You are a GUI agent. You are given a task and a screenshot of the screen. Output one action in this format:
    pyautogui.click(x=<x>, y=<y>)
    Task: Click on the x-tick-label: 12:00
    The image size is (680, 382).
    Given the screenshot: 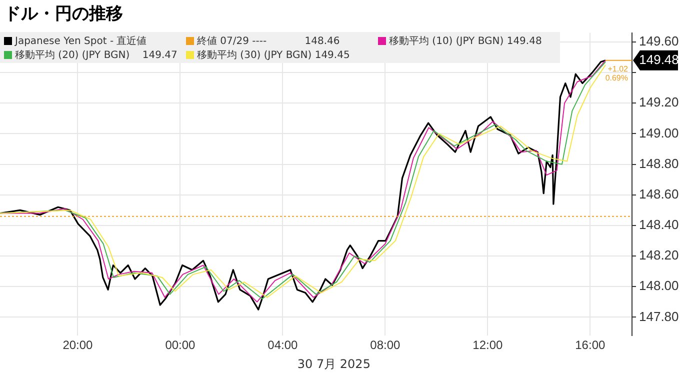 What is the action you would take?
    pyautogui.click(x=488, y=345)
    